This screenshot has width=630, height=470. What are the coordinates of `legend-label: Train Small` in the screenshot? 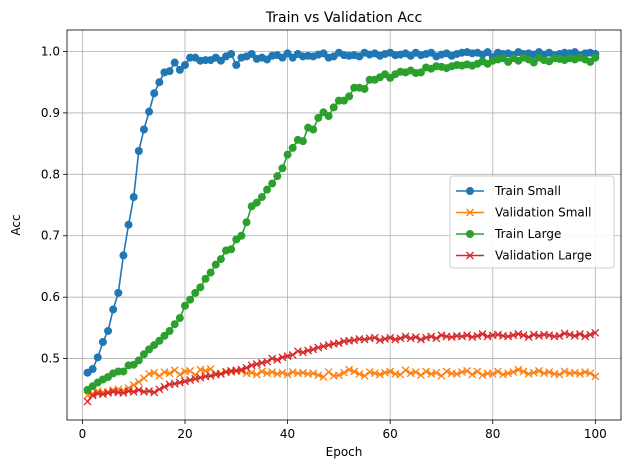 It's located at (527, 191).